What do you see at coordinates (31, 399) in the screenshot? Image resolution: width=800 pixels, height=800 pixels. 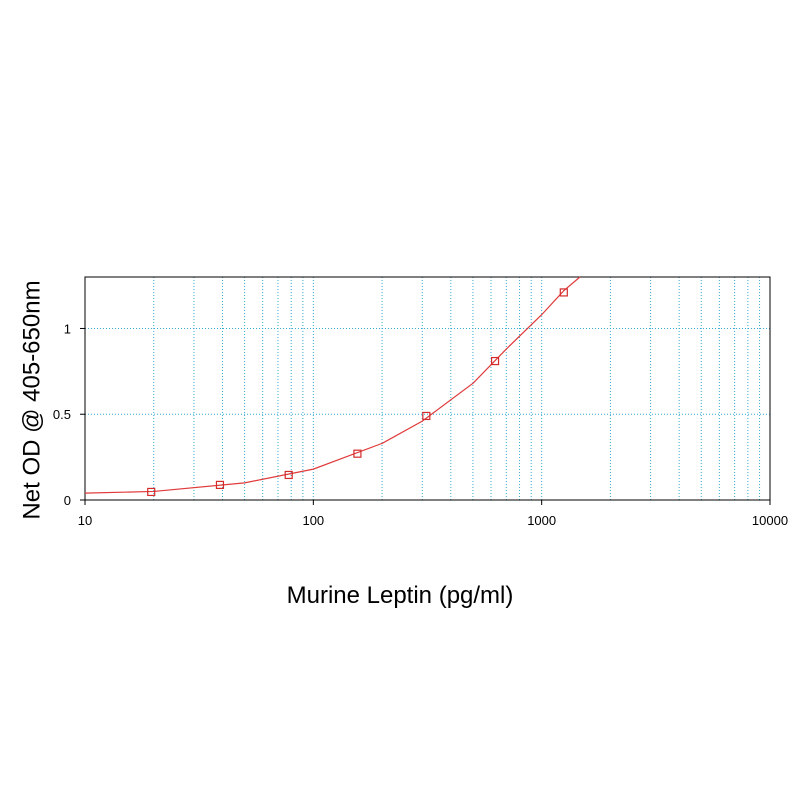 I see `y-axis-label: Net OD @ 405-650nm` at bounding box center [31, 399].